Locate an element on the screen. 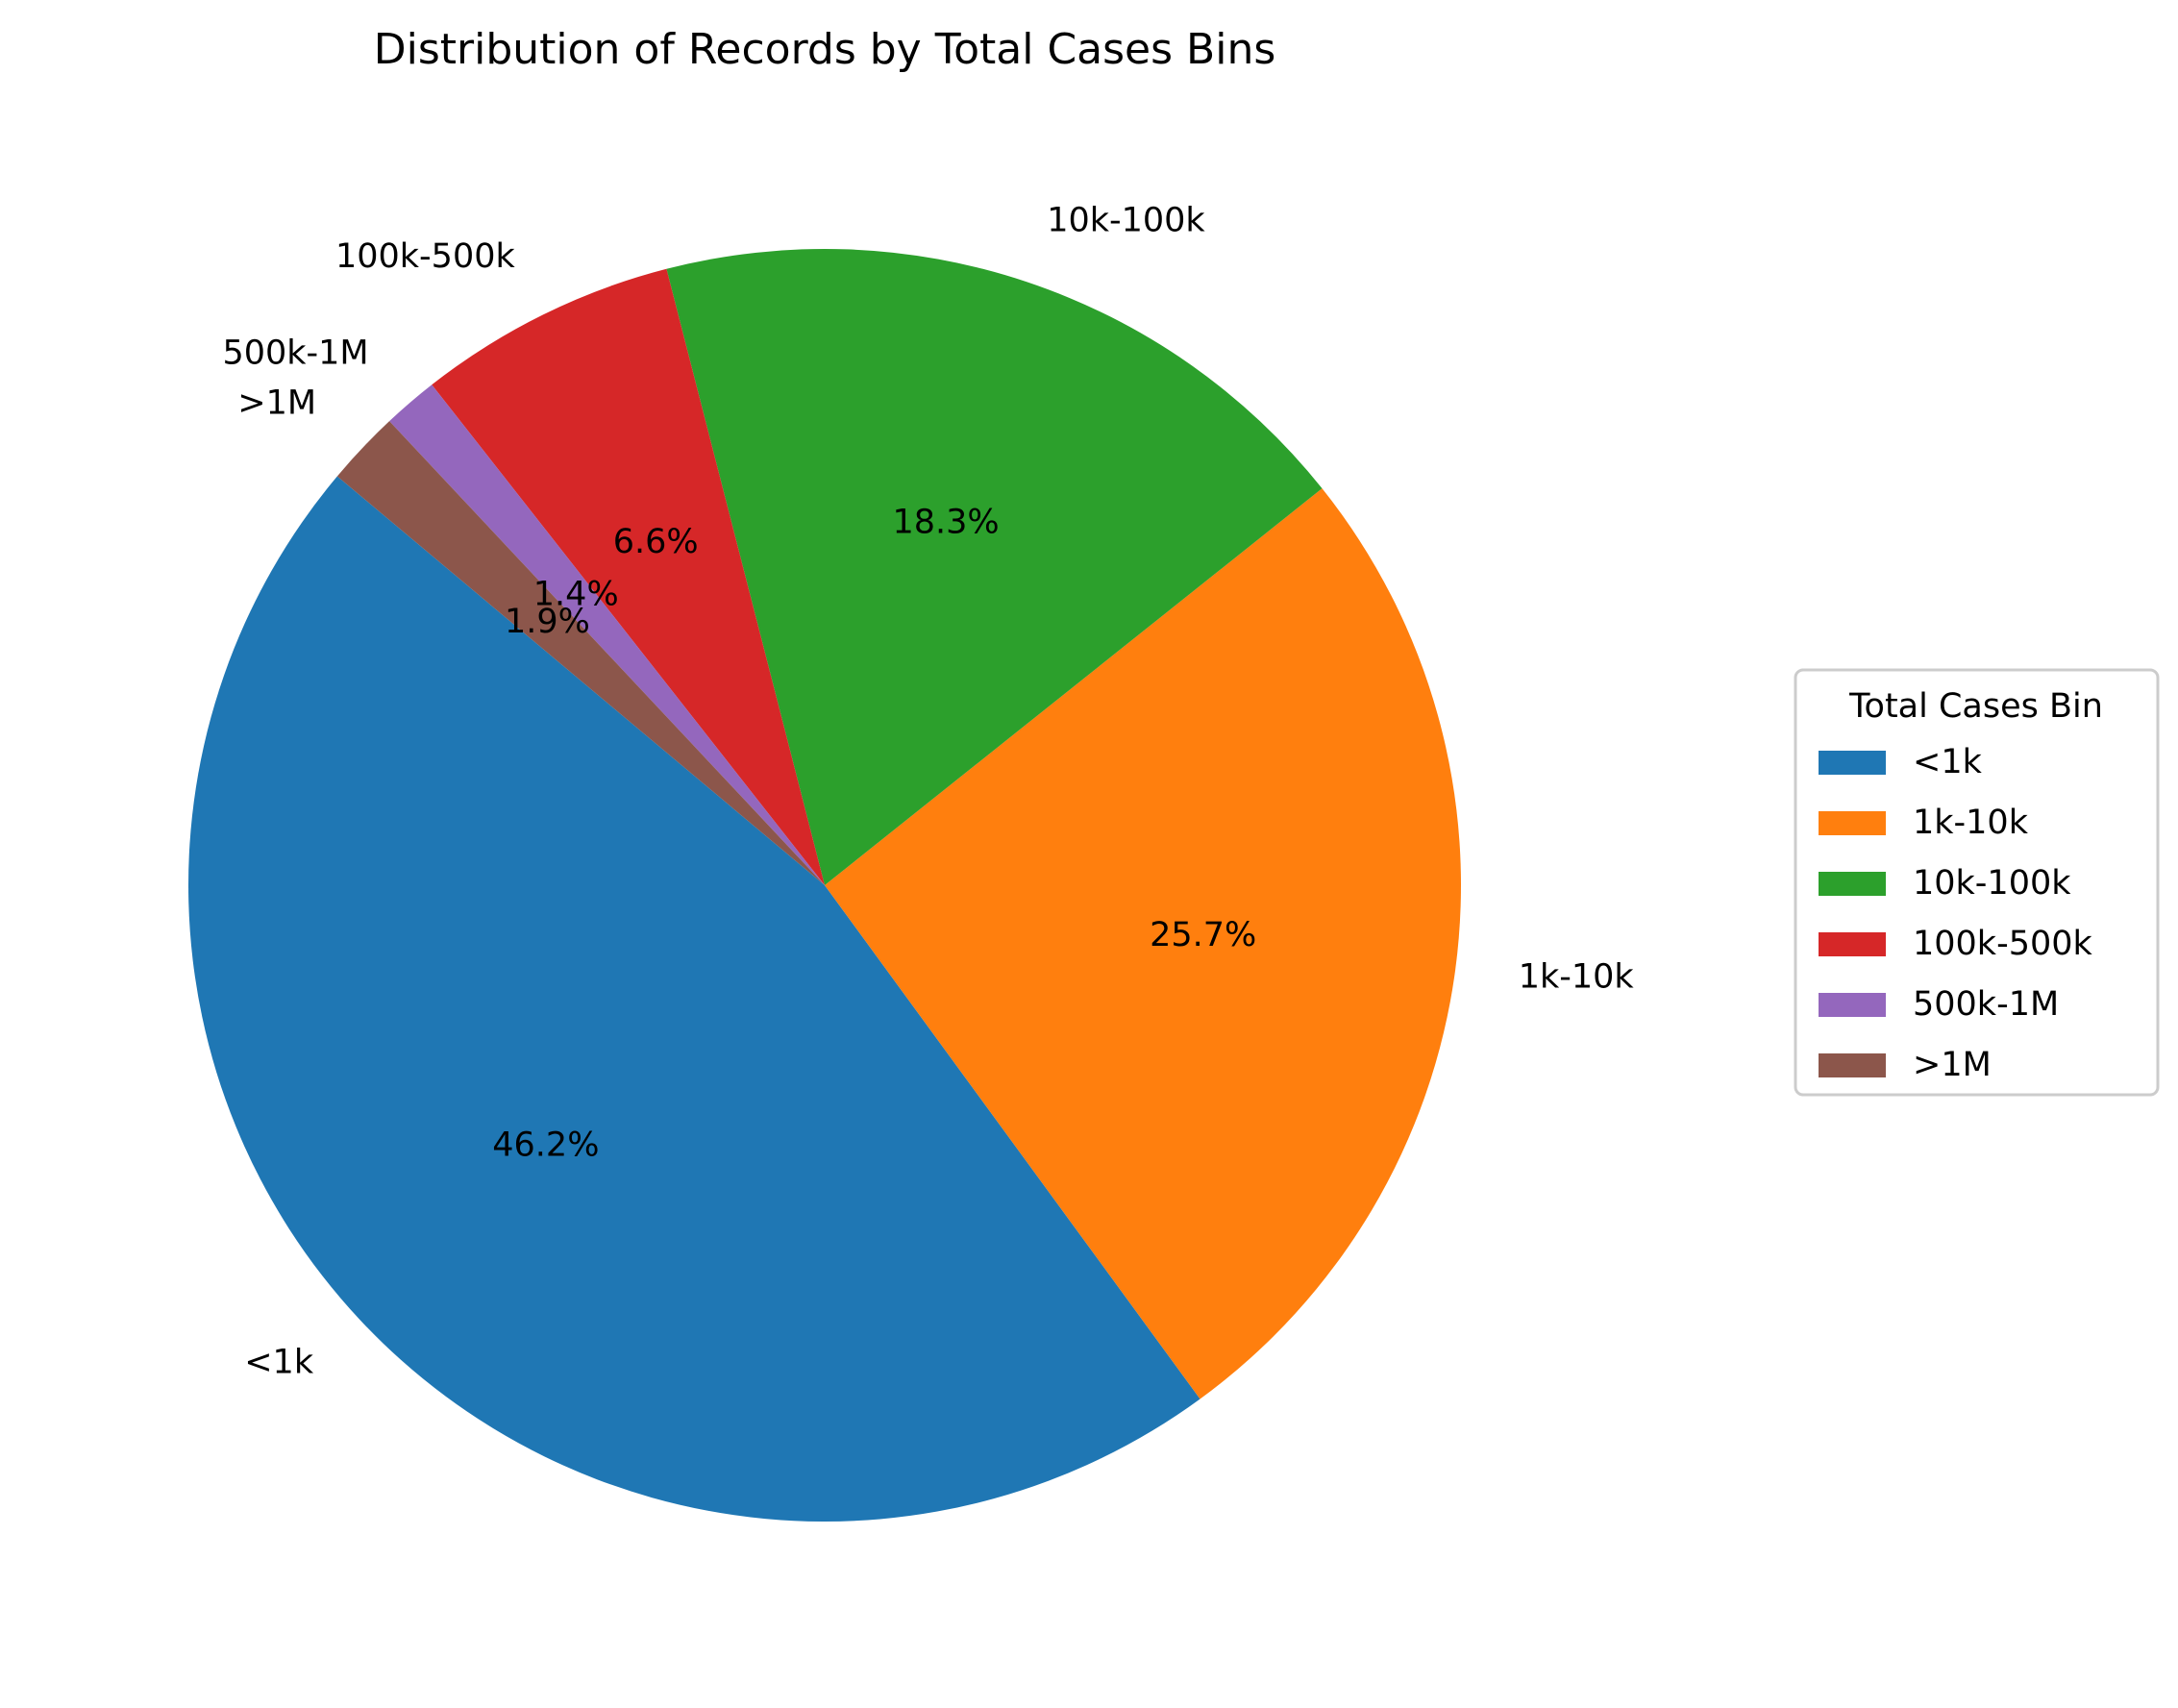 The height and width of the screenshot is (1708, 2178). legend-label-lt-1k: <1k is located at coordinates (1948, 762).